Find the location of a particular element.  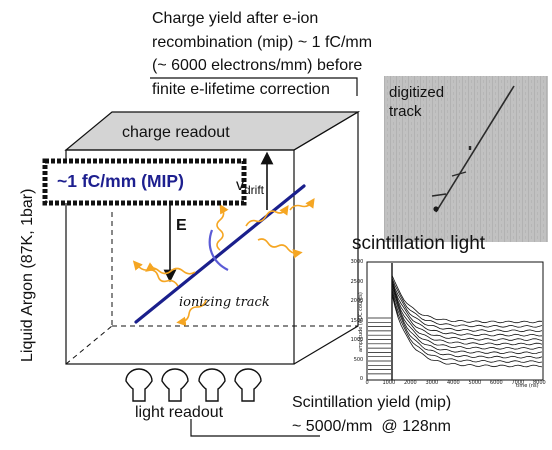

waveform-xtick-label: 8000 is located at coordinates (539, 383).